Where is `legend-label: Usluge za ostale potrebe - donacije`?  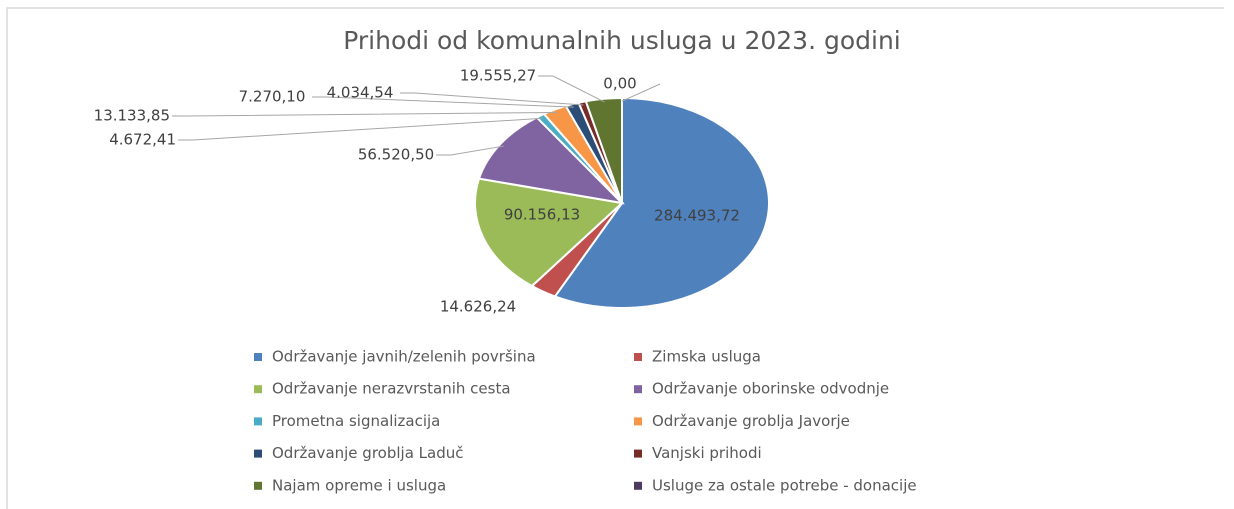 legend-label: Usluge za ostale potrebe - donacije is located at coordinates (784, 485).